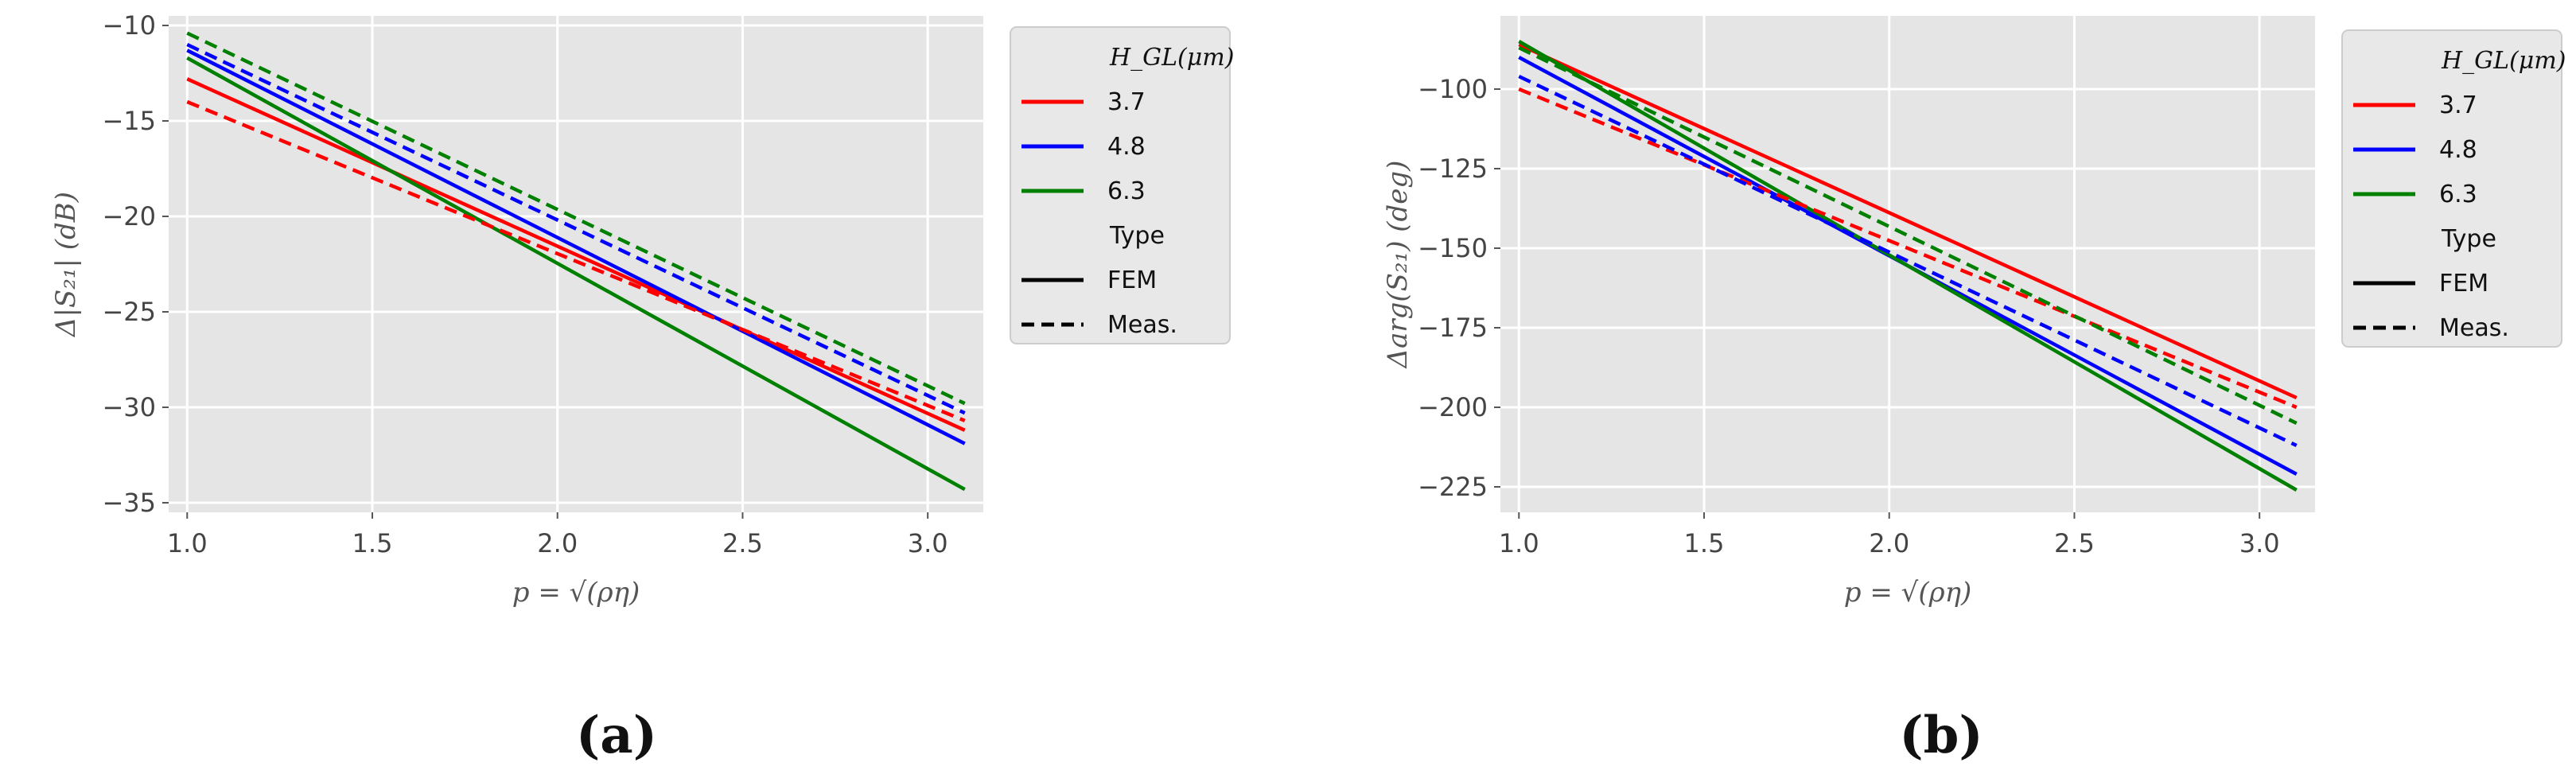 The height and width of the screenshot is (778, 2576). I want to click on y-tick-label: −150, so click(1453, 248).